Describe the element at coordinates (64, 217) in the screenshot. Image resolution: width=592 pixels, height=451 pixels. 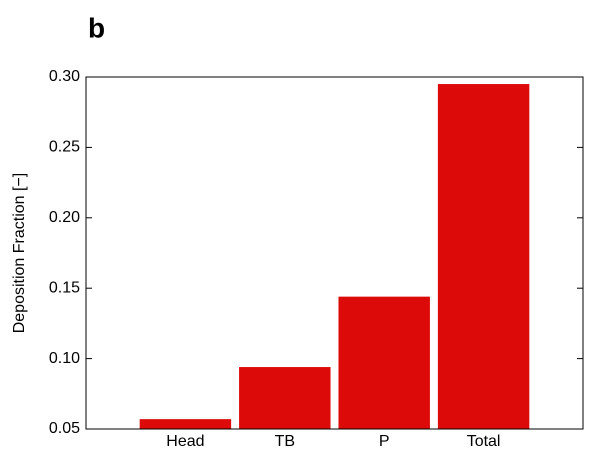
I see `y-tick-label: 0.20` at that location.